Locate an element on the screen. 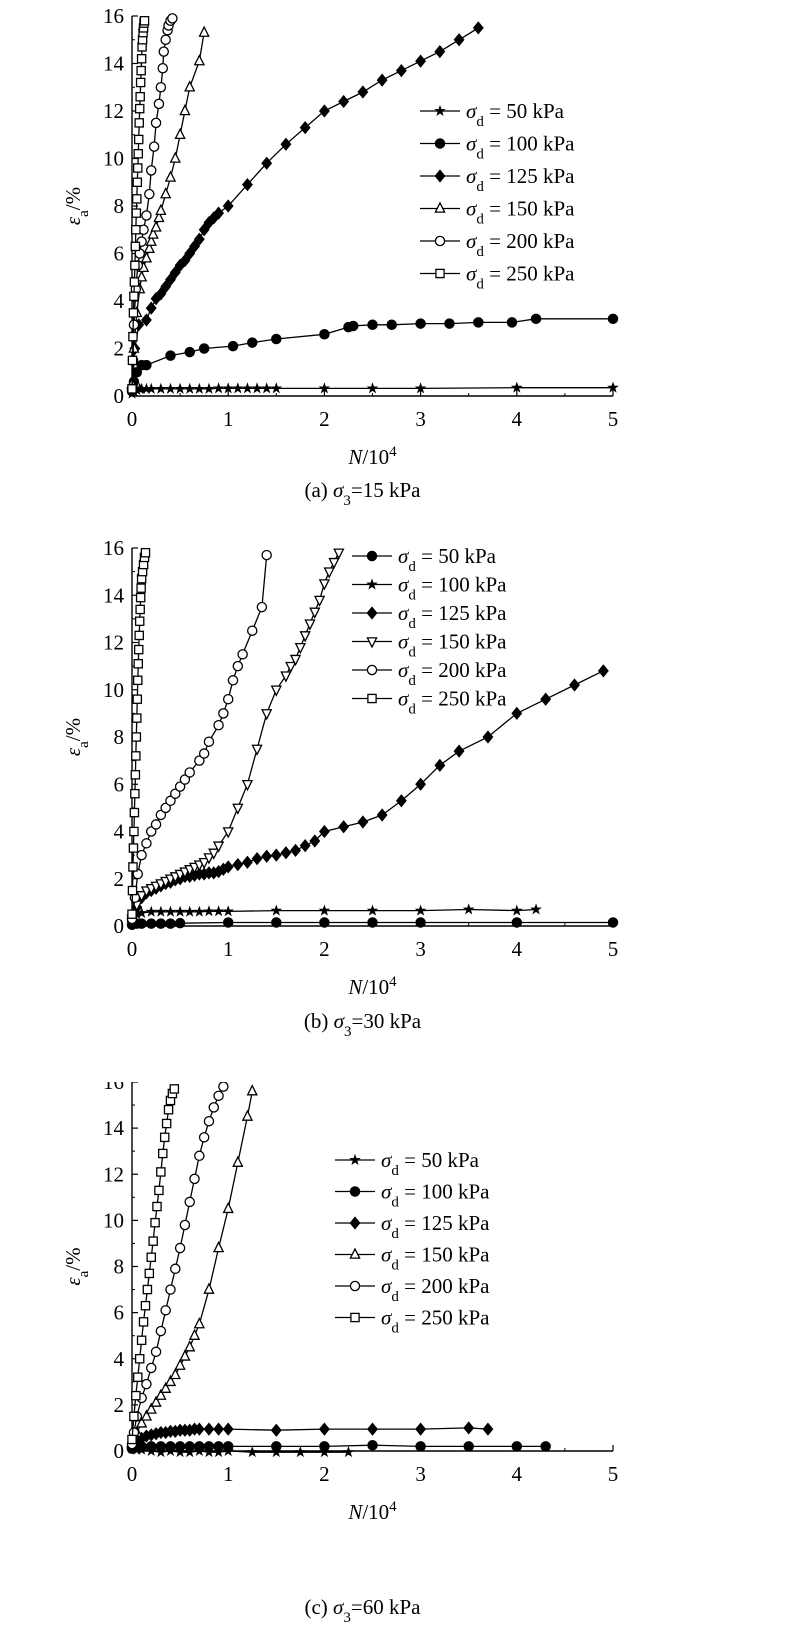 The image size is (800, 1628). legend-label: σd = 50 kPa is located at coordinates (515, 114).